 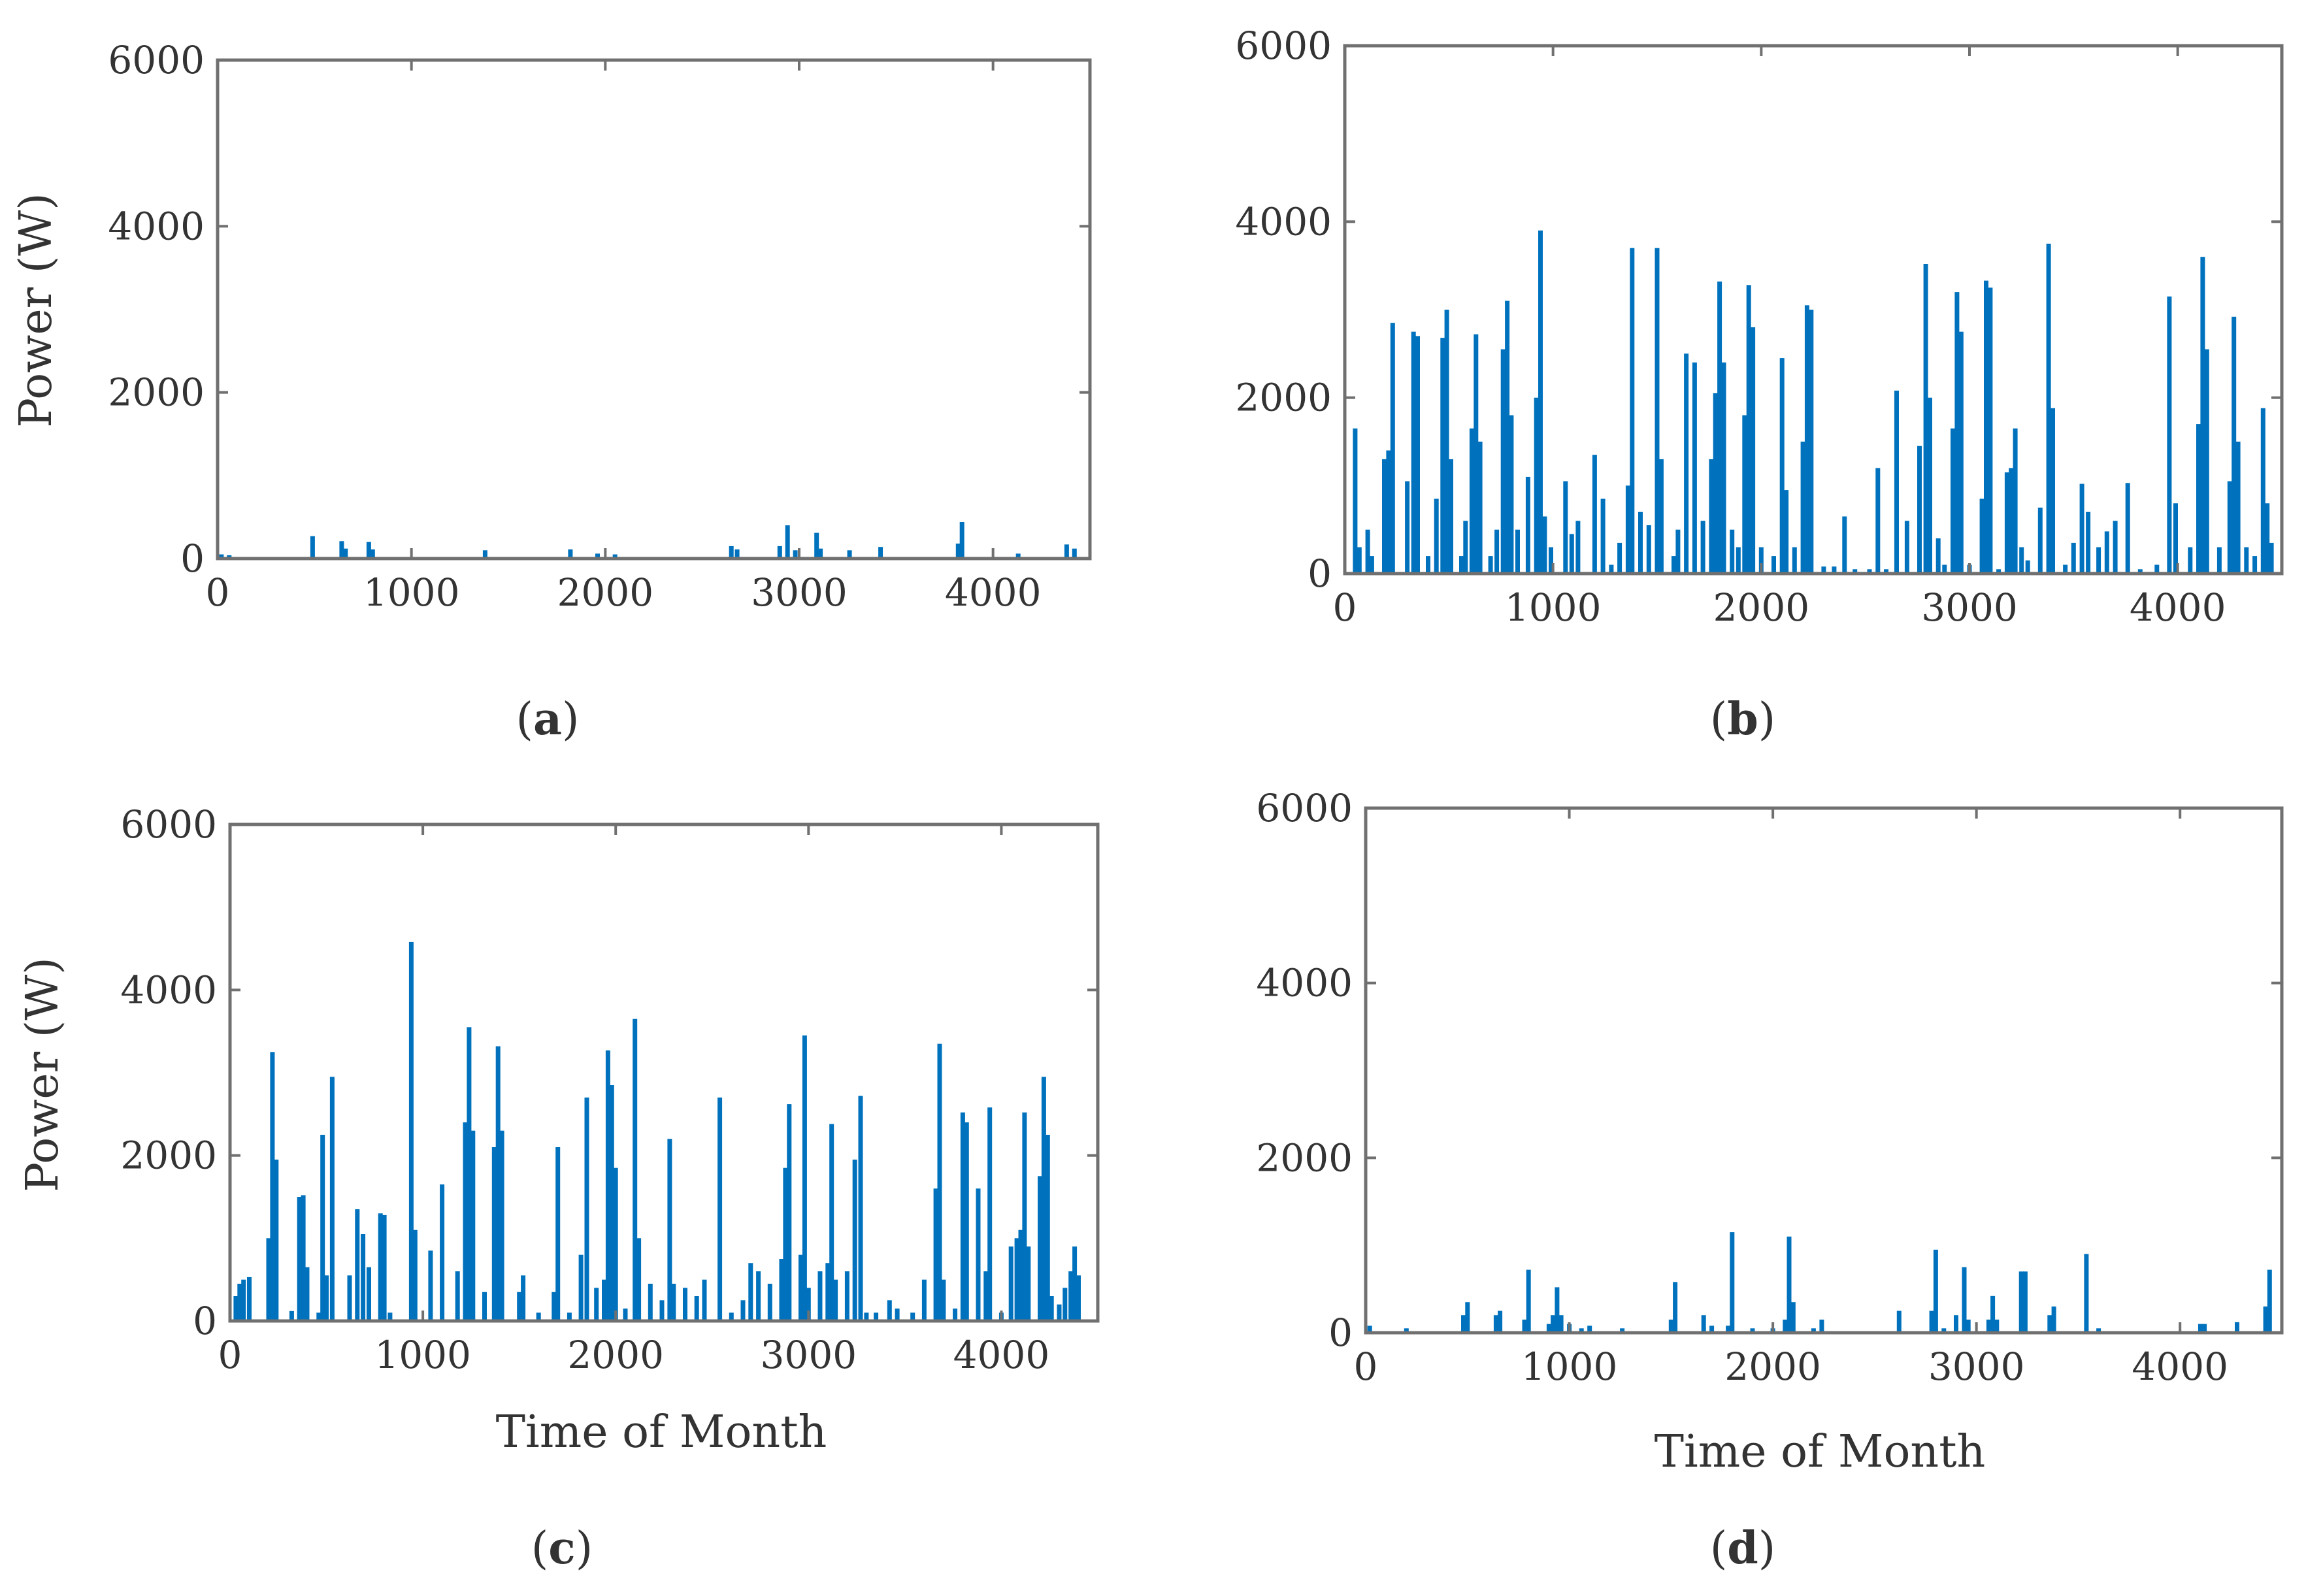 I want to click on bars-a, so click(x=648, y=540).